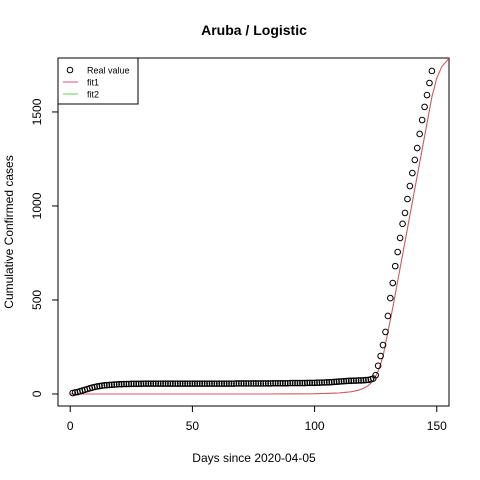 Image resolution: width=480 pixels, height=480 pixels. Describe the element at coordinates (37, 300) in the screenshot. I see `y-tick-label: 500` at that location.